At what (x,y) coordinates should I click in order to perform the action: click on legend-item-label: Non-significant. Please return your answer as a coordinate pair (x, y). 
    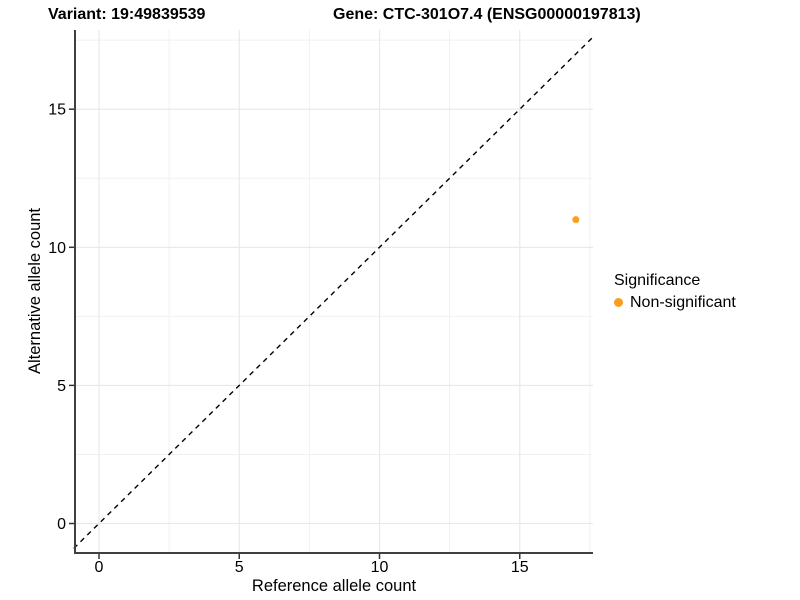
    Looking at the image, I should click on (683, 302).